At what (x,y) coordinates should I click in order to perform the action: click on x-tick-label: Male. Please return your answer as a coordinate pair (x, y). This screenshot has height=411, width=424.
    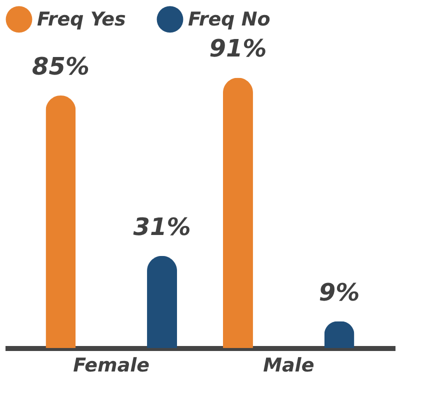
    Looking at the image, I should click on (288, 365).